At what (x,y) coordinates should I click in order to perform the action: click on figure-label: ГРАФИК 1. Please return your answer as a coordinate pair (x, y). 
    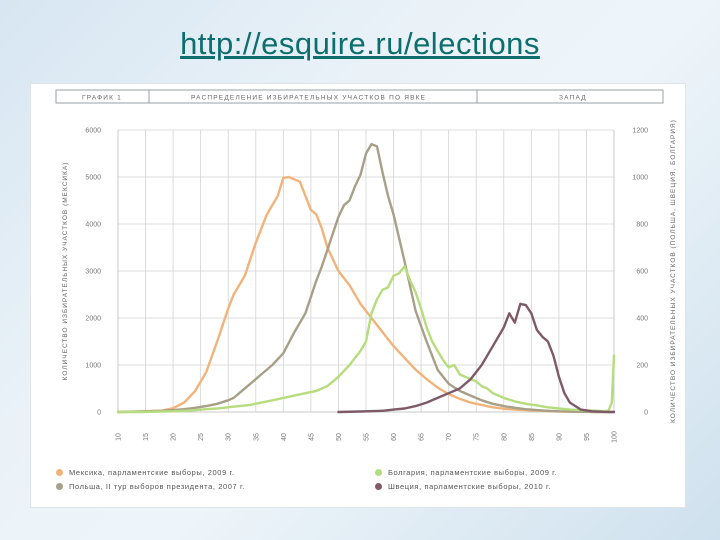
    Looking at the image, I should click on (102, 98).